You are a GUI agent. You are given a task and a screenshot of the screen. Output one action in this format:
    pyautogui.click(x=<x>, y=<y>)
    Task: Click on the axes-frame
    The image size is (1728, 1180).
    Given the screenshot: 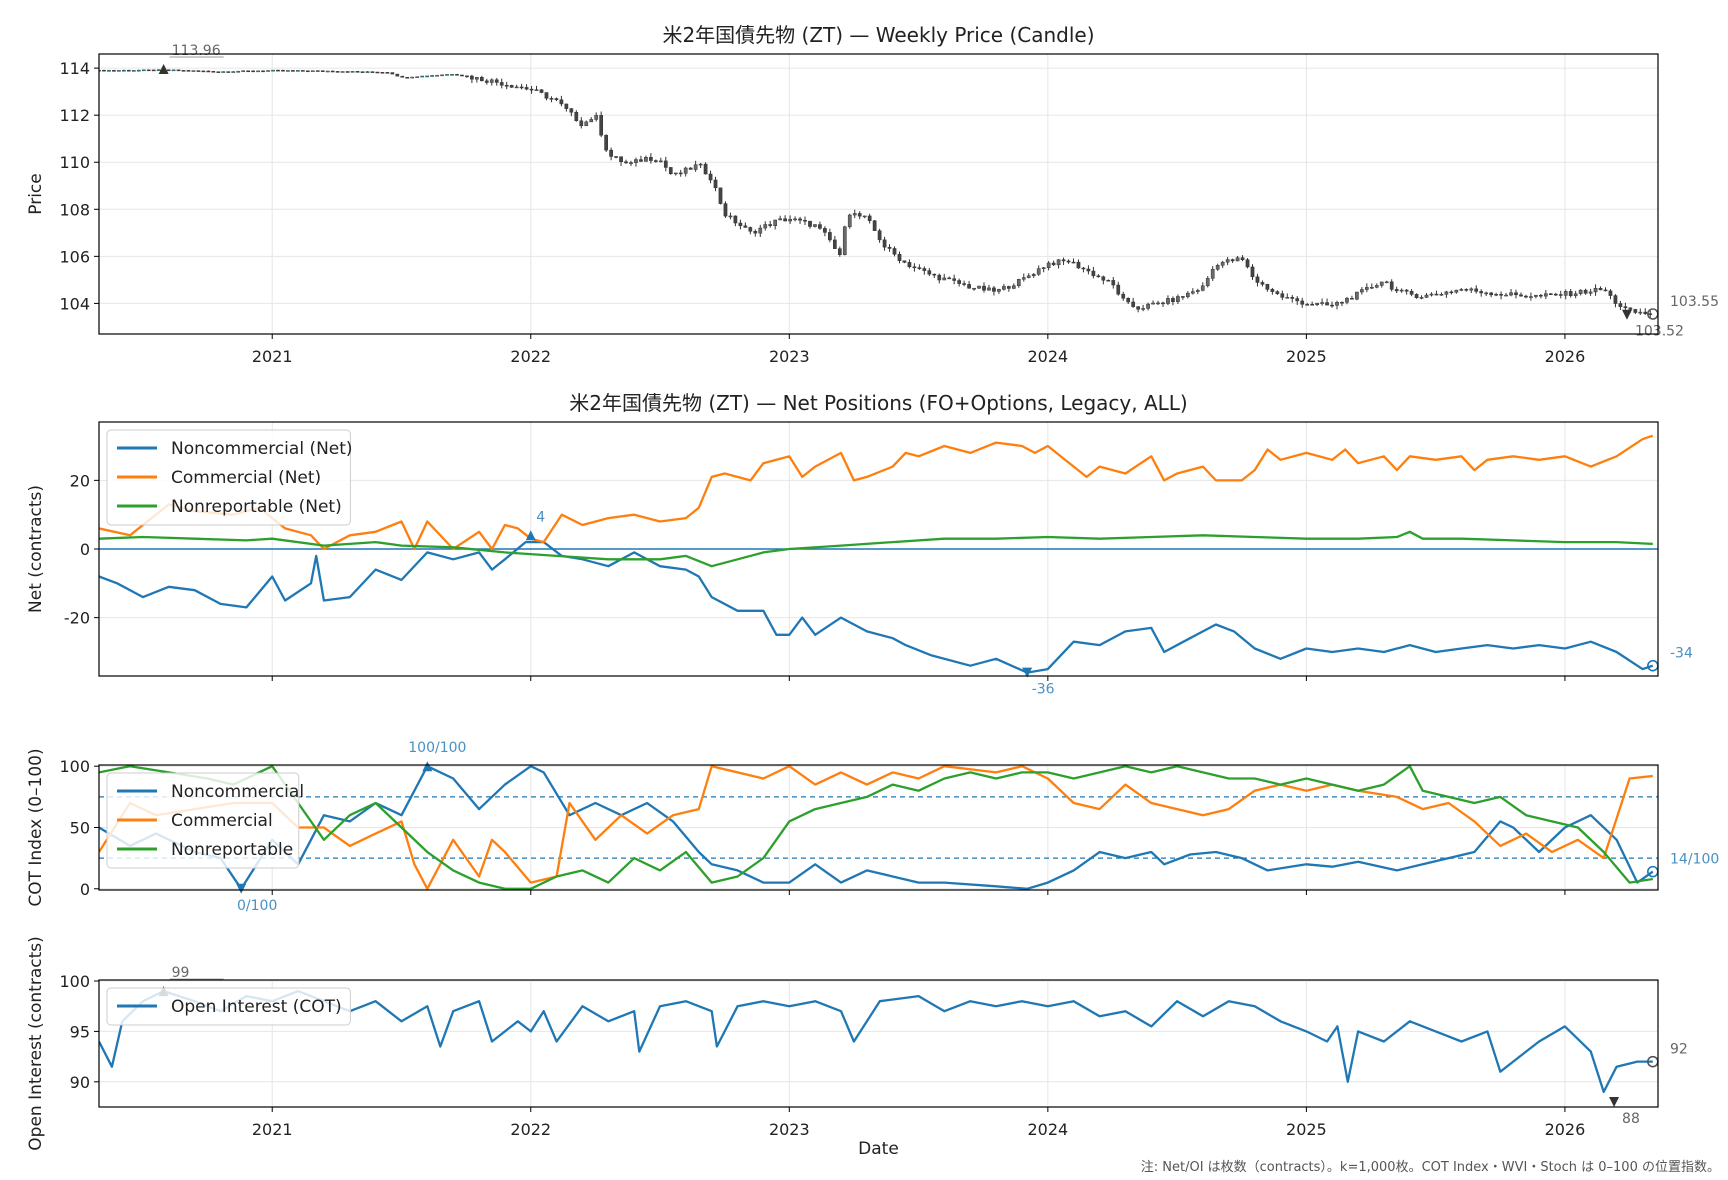 What is the action you would take?
    pyautogui.click(x=878, y=827)
    